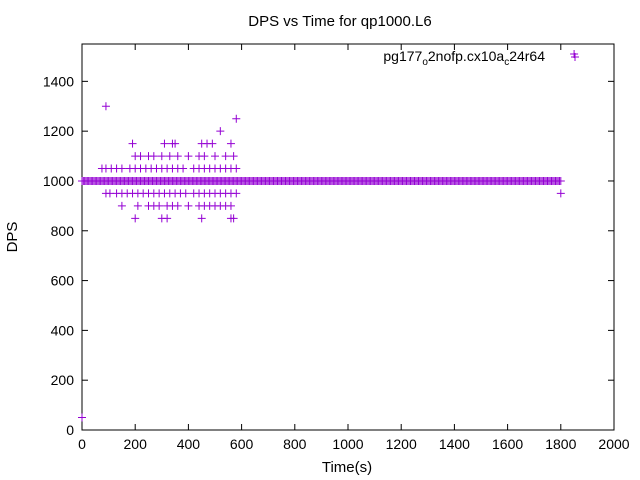 The image size is (640, 480). Describe the element at coordinates (295, 444) in the screenshot. I see `x-tick-label: 800` at that location.